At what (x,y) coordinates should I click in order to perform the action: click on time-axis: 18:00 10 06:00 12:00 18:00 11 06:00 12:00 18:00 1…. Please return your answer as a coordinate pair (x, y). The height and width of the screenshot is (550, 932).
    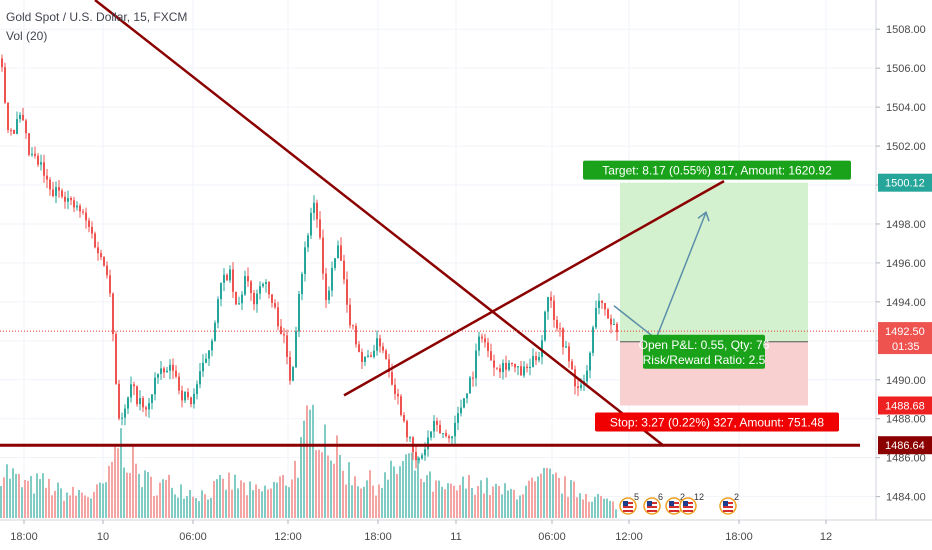
    Looking at the image, I should click on (466, 534).